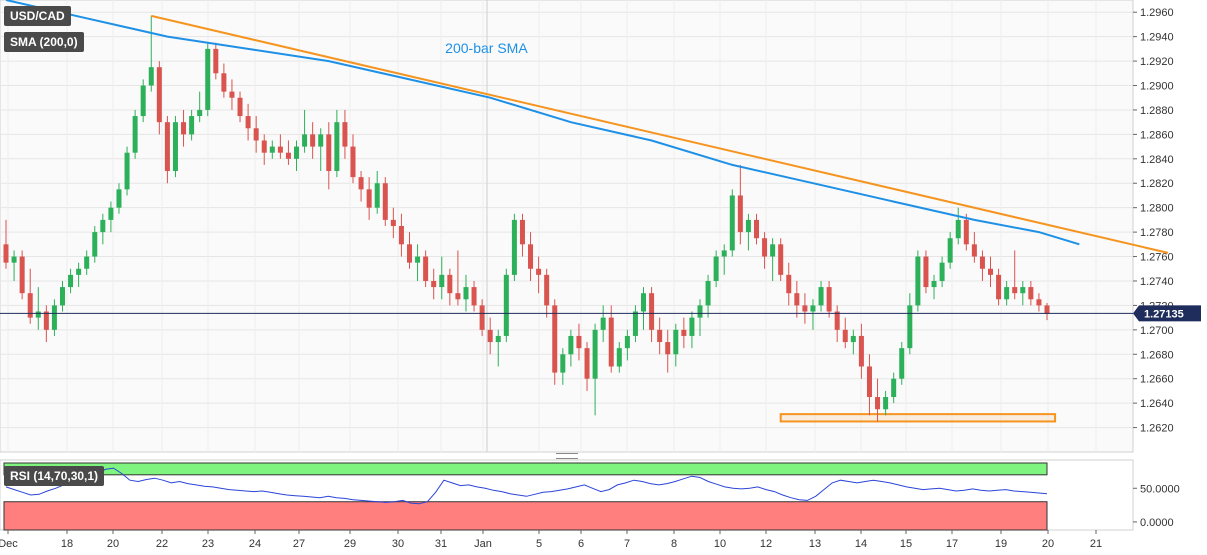 The height and width of the screenshot is (555, 1207). I want to click on last-price-label: 1.27135, so click(1164, 314).